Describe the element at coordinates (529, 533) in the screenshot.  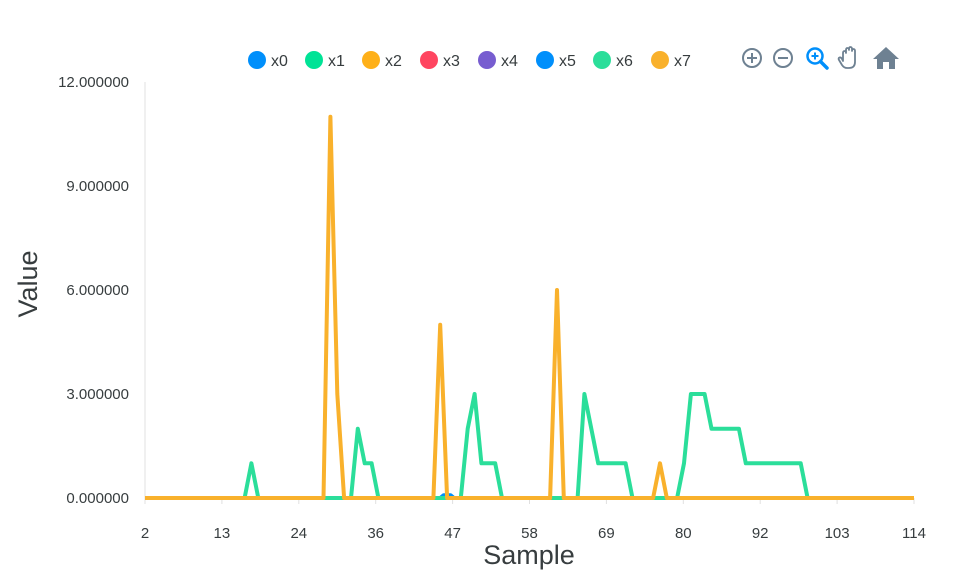
I see `x-tick-label: 58` at that location.